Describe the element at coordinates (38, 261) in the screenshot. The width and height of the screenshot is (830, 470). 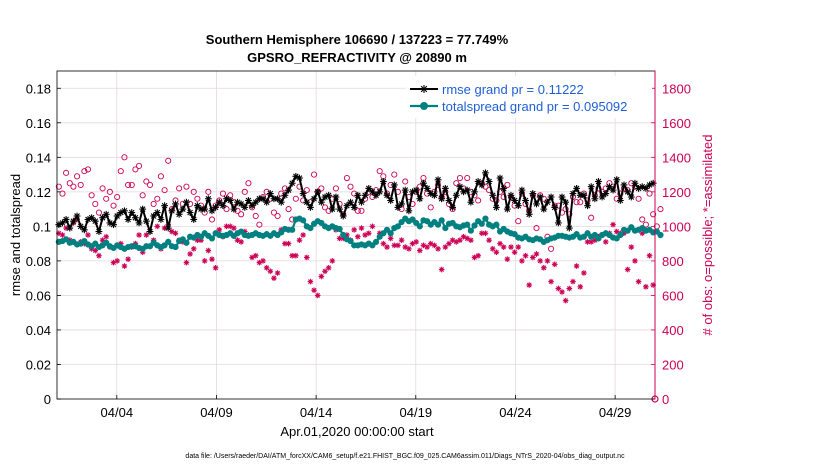
I see `left-tick-label: 0.08` at that location.